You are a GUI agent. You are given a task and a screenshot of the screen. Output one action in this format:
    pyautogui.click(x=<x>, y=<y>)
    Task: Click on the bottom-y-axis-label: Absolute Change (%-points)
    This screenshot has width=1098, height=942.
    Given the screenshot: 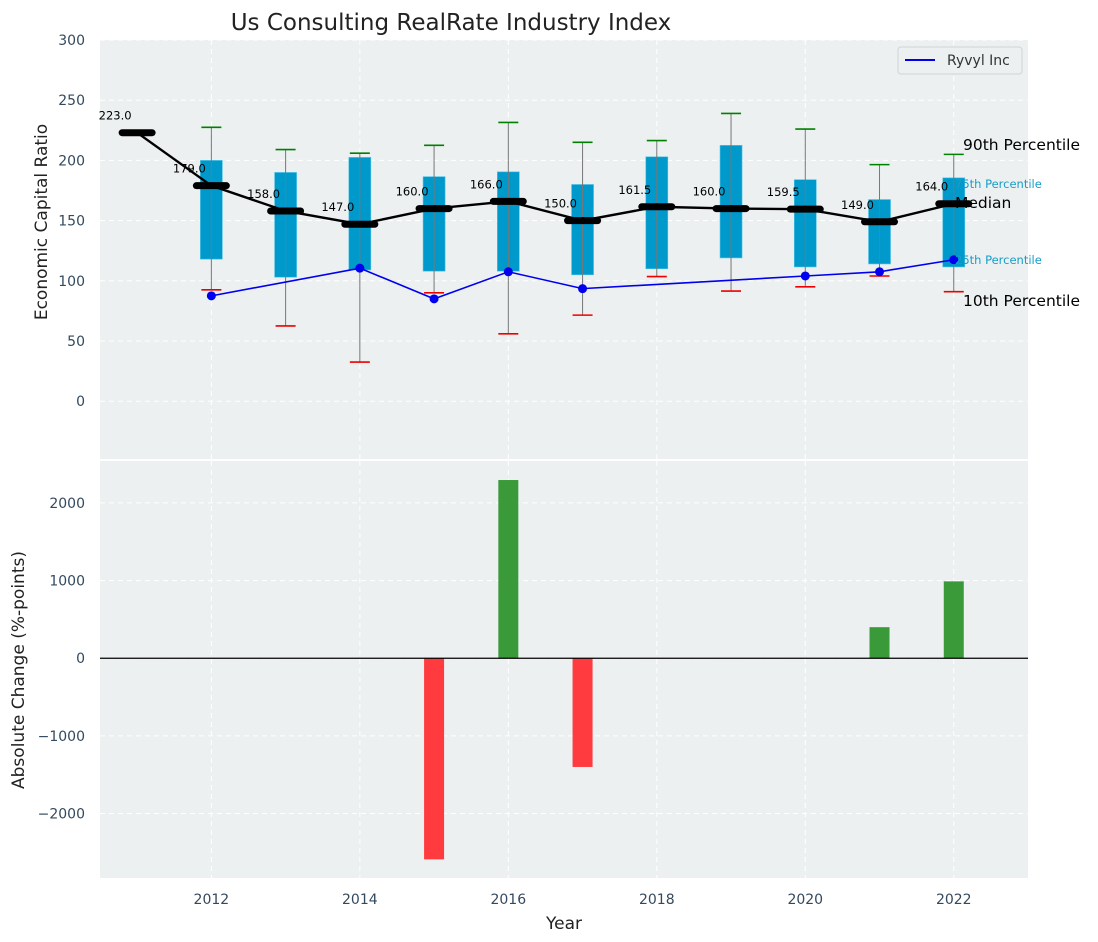 What is the action you would take?
    pyautogui.click(x=19, y=670)
    